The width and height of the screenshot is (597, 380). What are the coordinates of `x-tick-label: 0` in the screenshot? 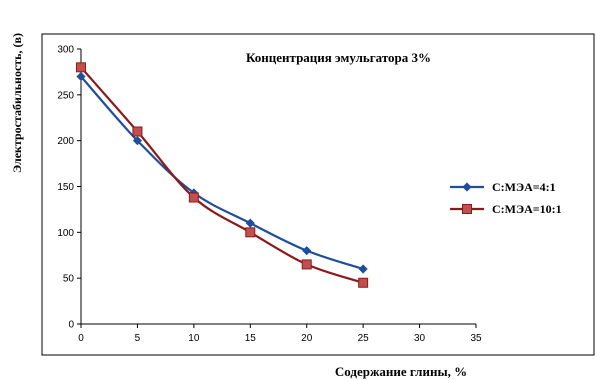 It's located at (81, 338).